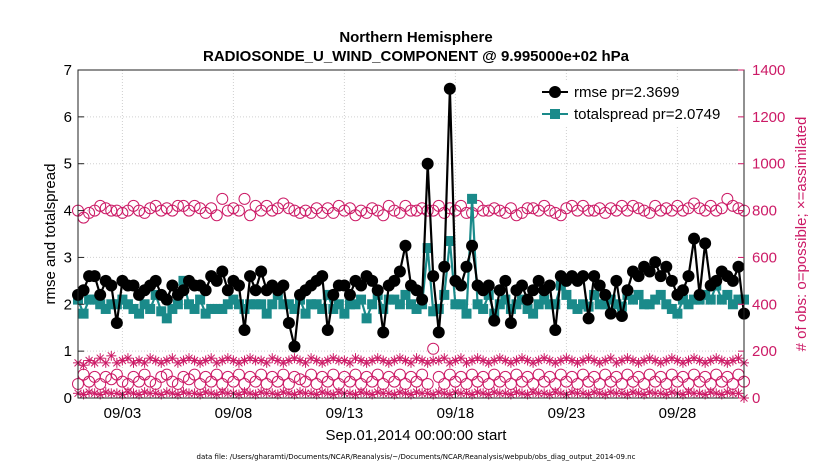 This screenshot has height=470, width=830. Describe the element at coordinates (768, 117) in the screenshot. I see `y2-tick-label: 1200` at that location.